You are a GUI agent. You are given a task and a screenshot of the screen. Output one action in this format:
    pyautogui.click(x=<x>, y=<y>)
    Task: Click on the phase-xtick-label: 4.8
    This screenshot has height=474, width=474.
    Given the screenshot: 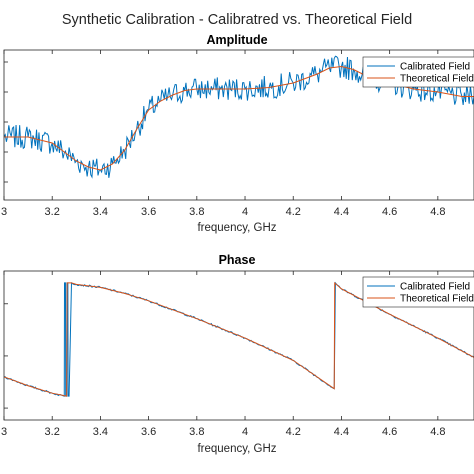 What is the action you would take?
    pyautogui.click(x=437, y=432)
    